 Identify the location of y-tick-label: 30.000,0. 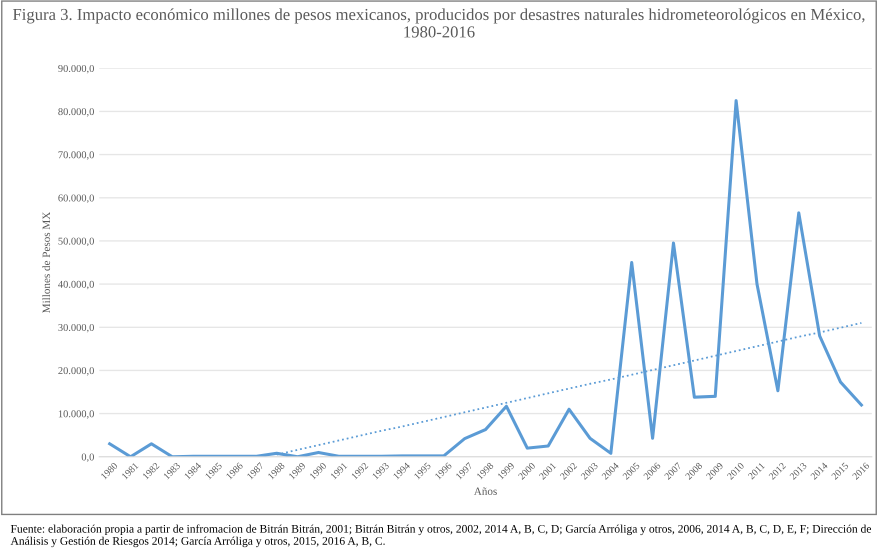
(76, 328).